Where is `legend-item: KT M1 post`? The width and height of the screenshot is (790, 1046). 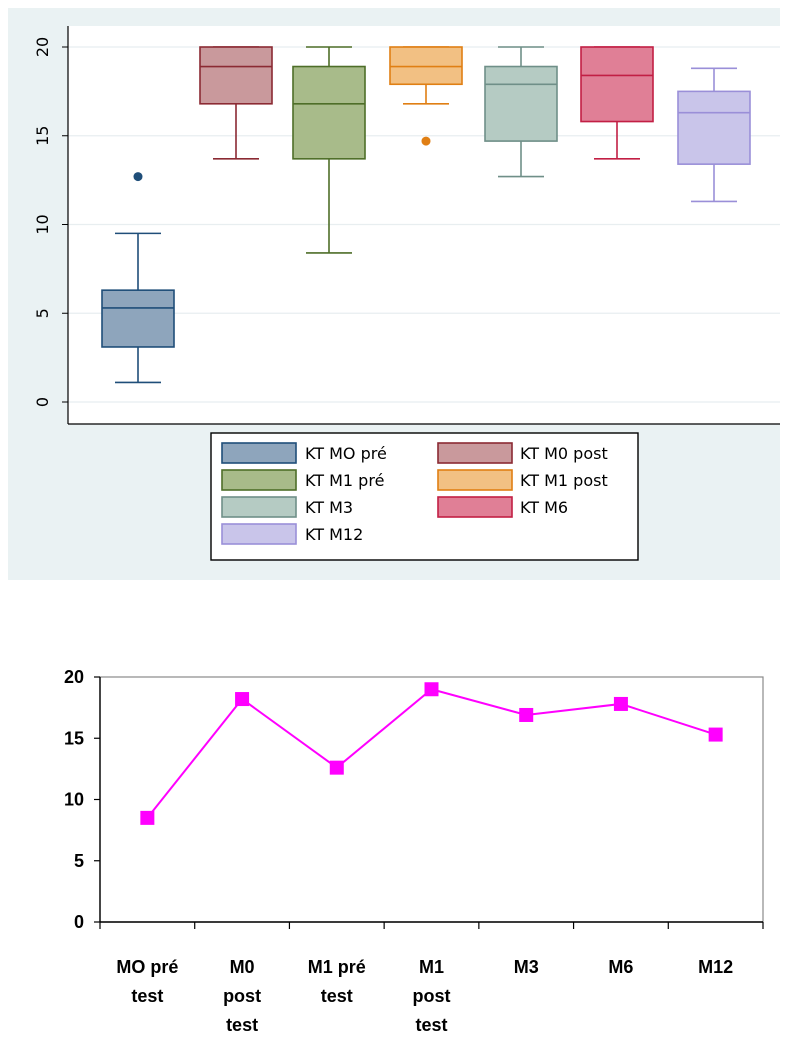 legend-item: KT M1 post is located at coordinates (522, 480).